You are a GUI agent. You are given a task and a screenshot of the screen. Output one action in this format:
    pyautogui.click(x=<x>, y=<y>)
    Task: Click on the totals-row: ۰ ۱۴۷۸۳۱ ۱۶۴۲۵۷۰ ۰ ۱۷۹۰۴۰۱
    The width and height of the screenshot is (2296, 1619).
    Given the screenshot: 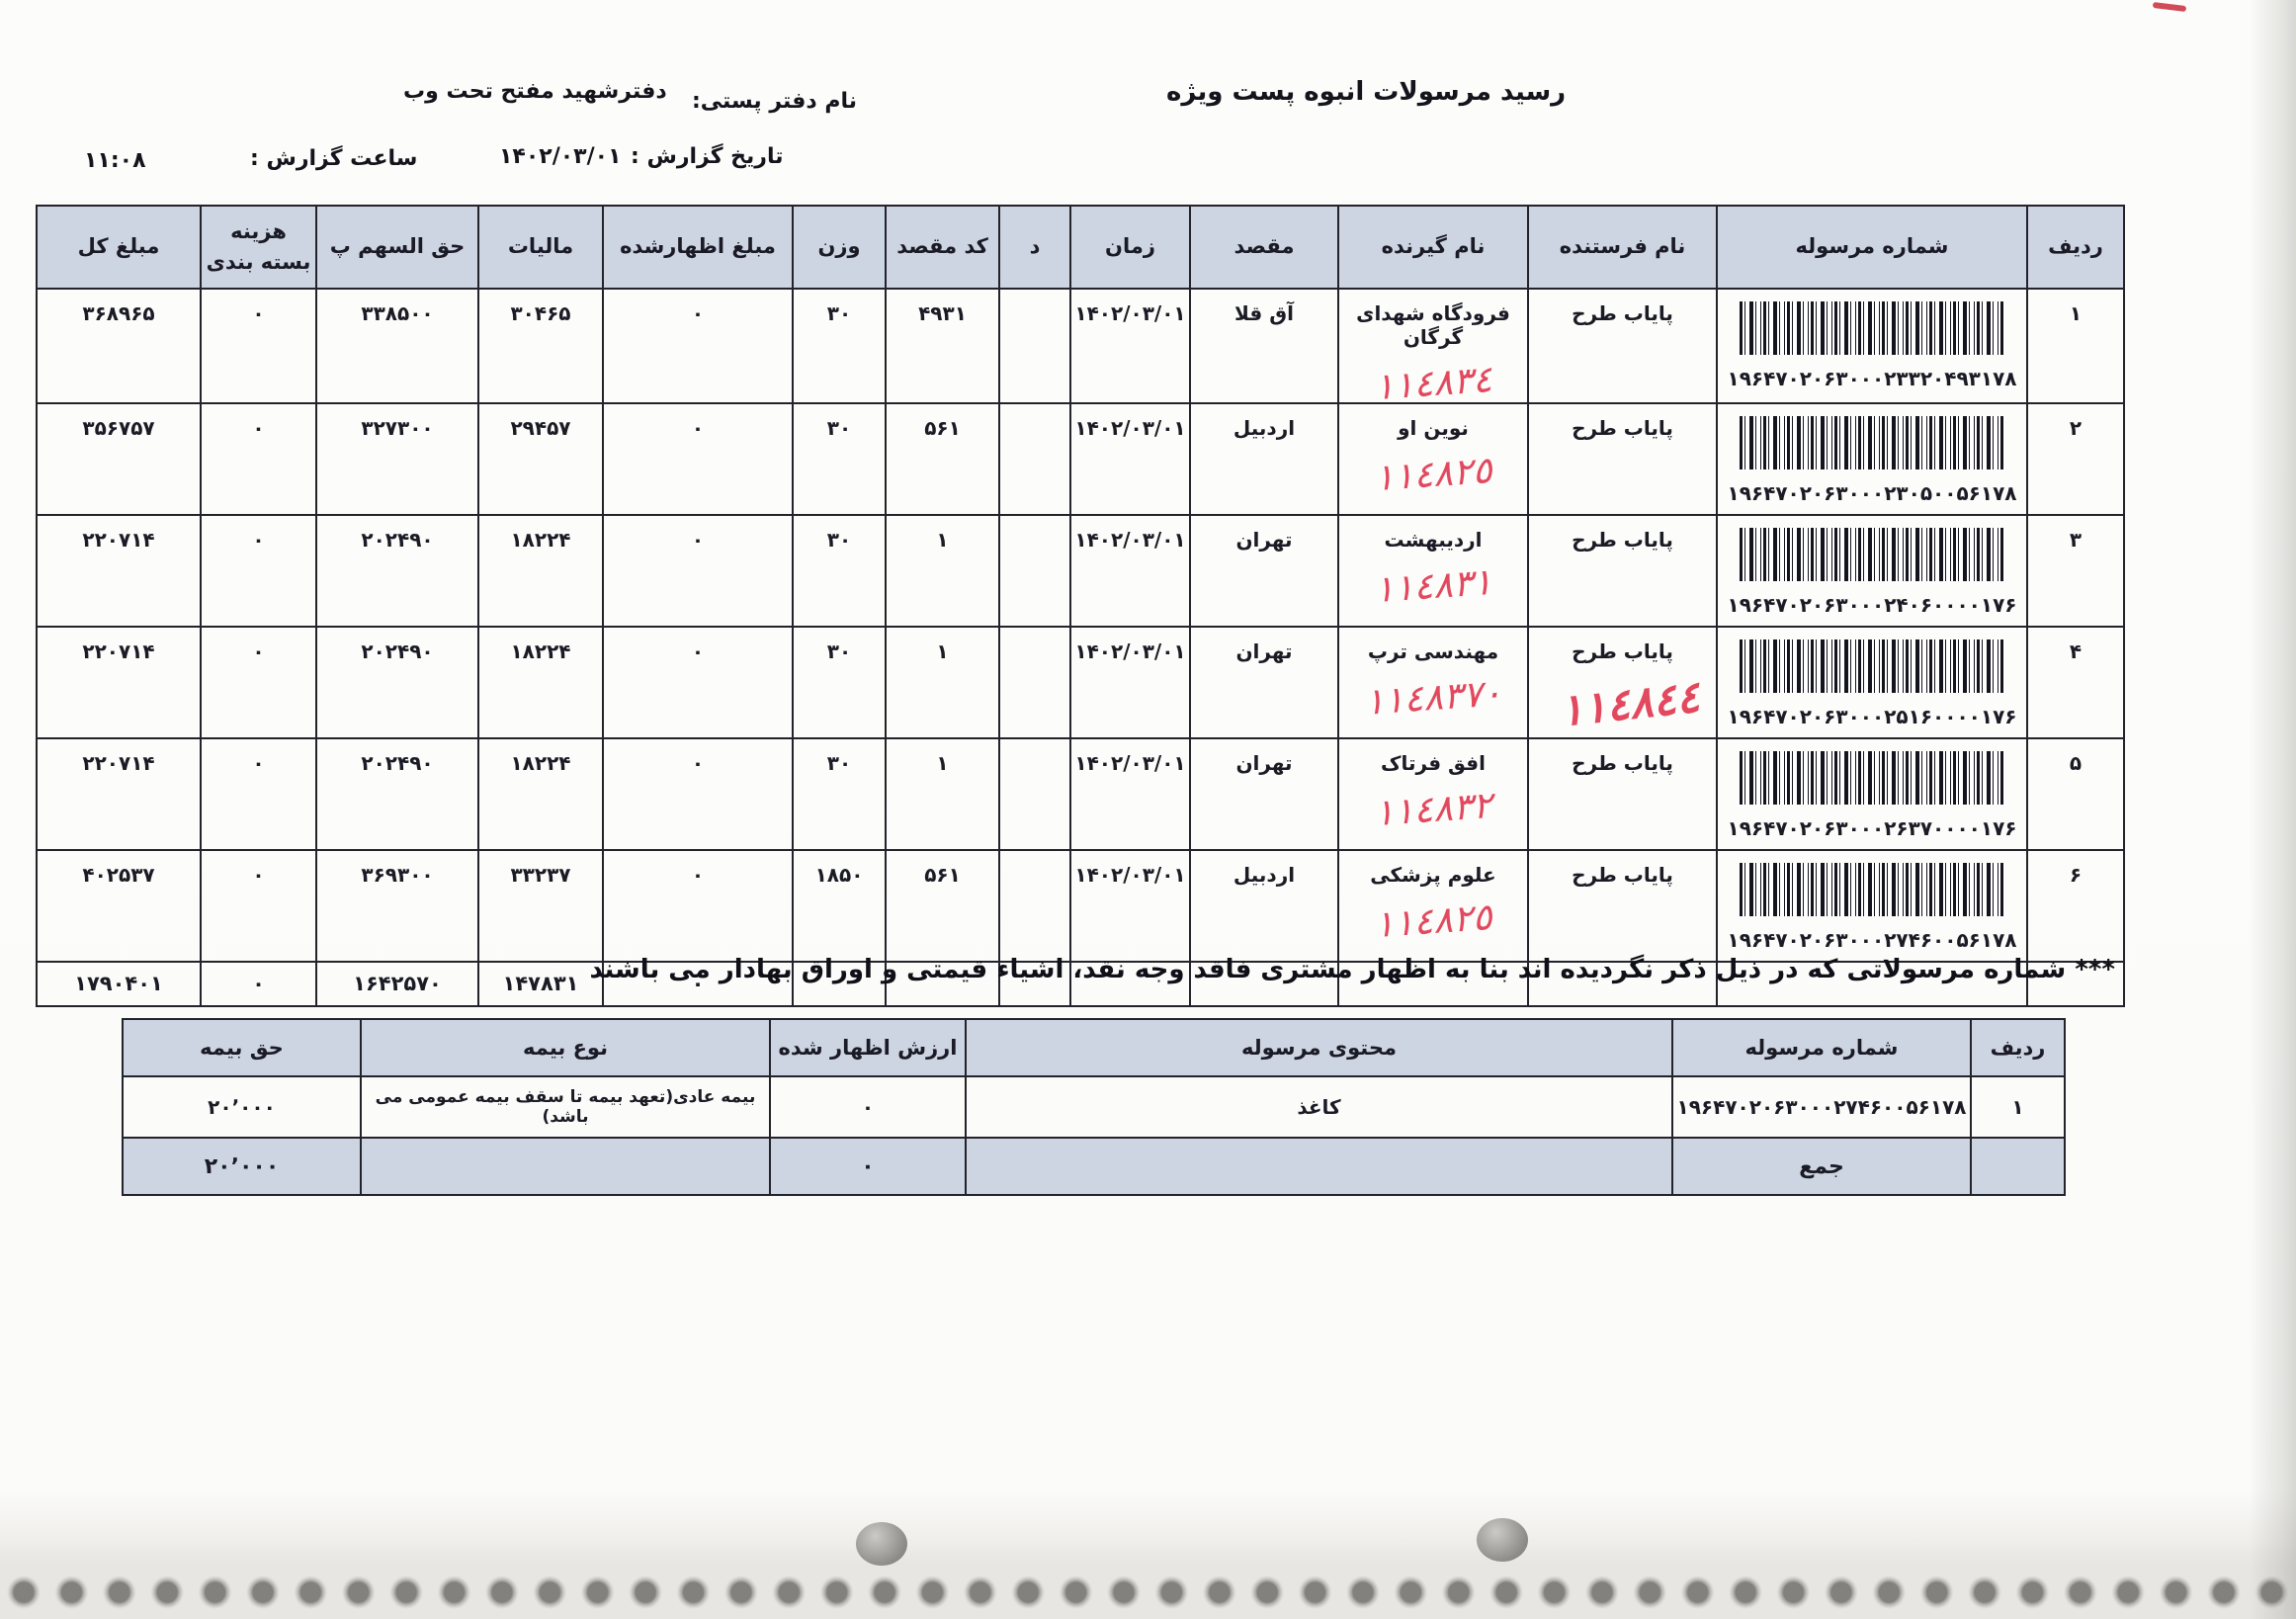 What is the action you would take?
    pyautogui.click(x=1080, y=984)
    